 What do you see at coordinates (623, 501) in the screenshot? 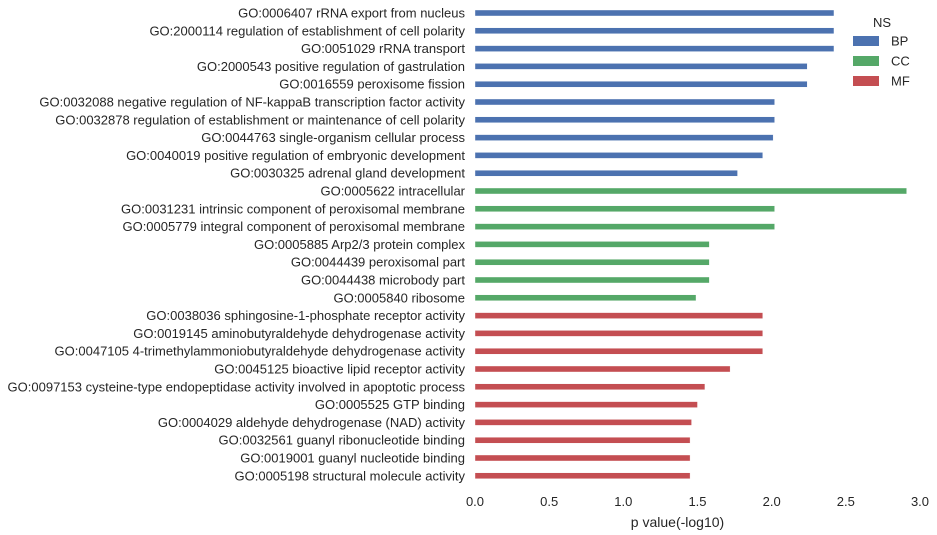
I see `x-tick-label: 1.0` at bounding box center [623, 501].